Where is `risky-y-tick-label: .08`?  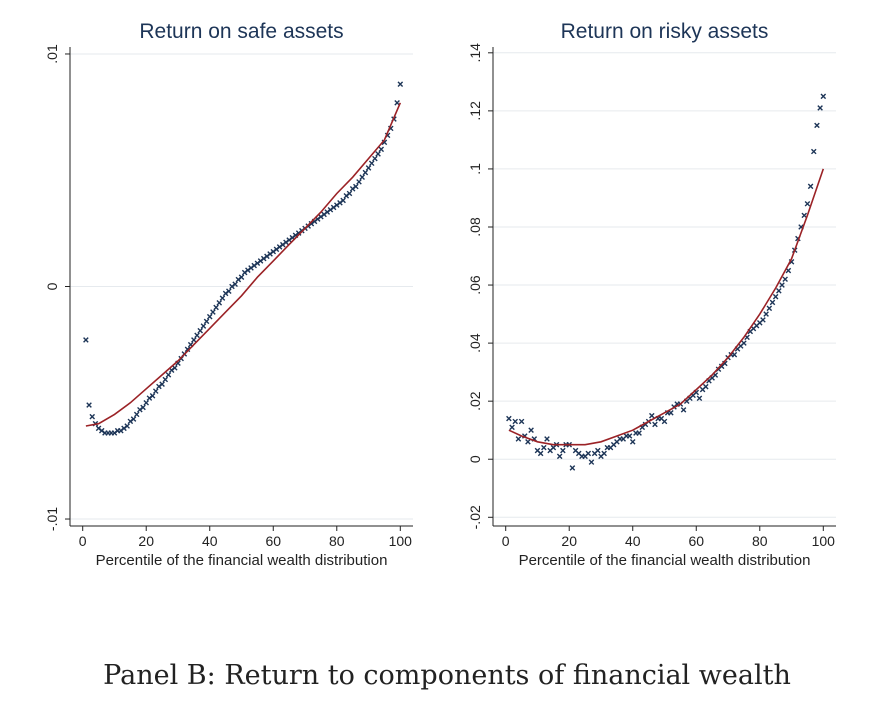 risky-y-tick-label: .08 is located at coordinates (475, 227).